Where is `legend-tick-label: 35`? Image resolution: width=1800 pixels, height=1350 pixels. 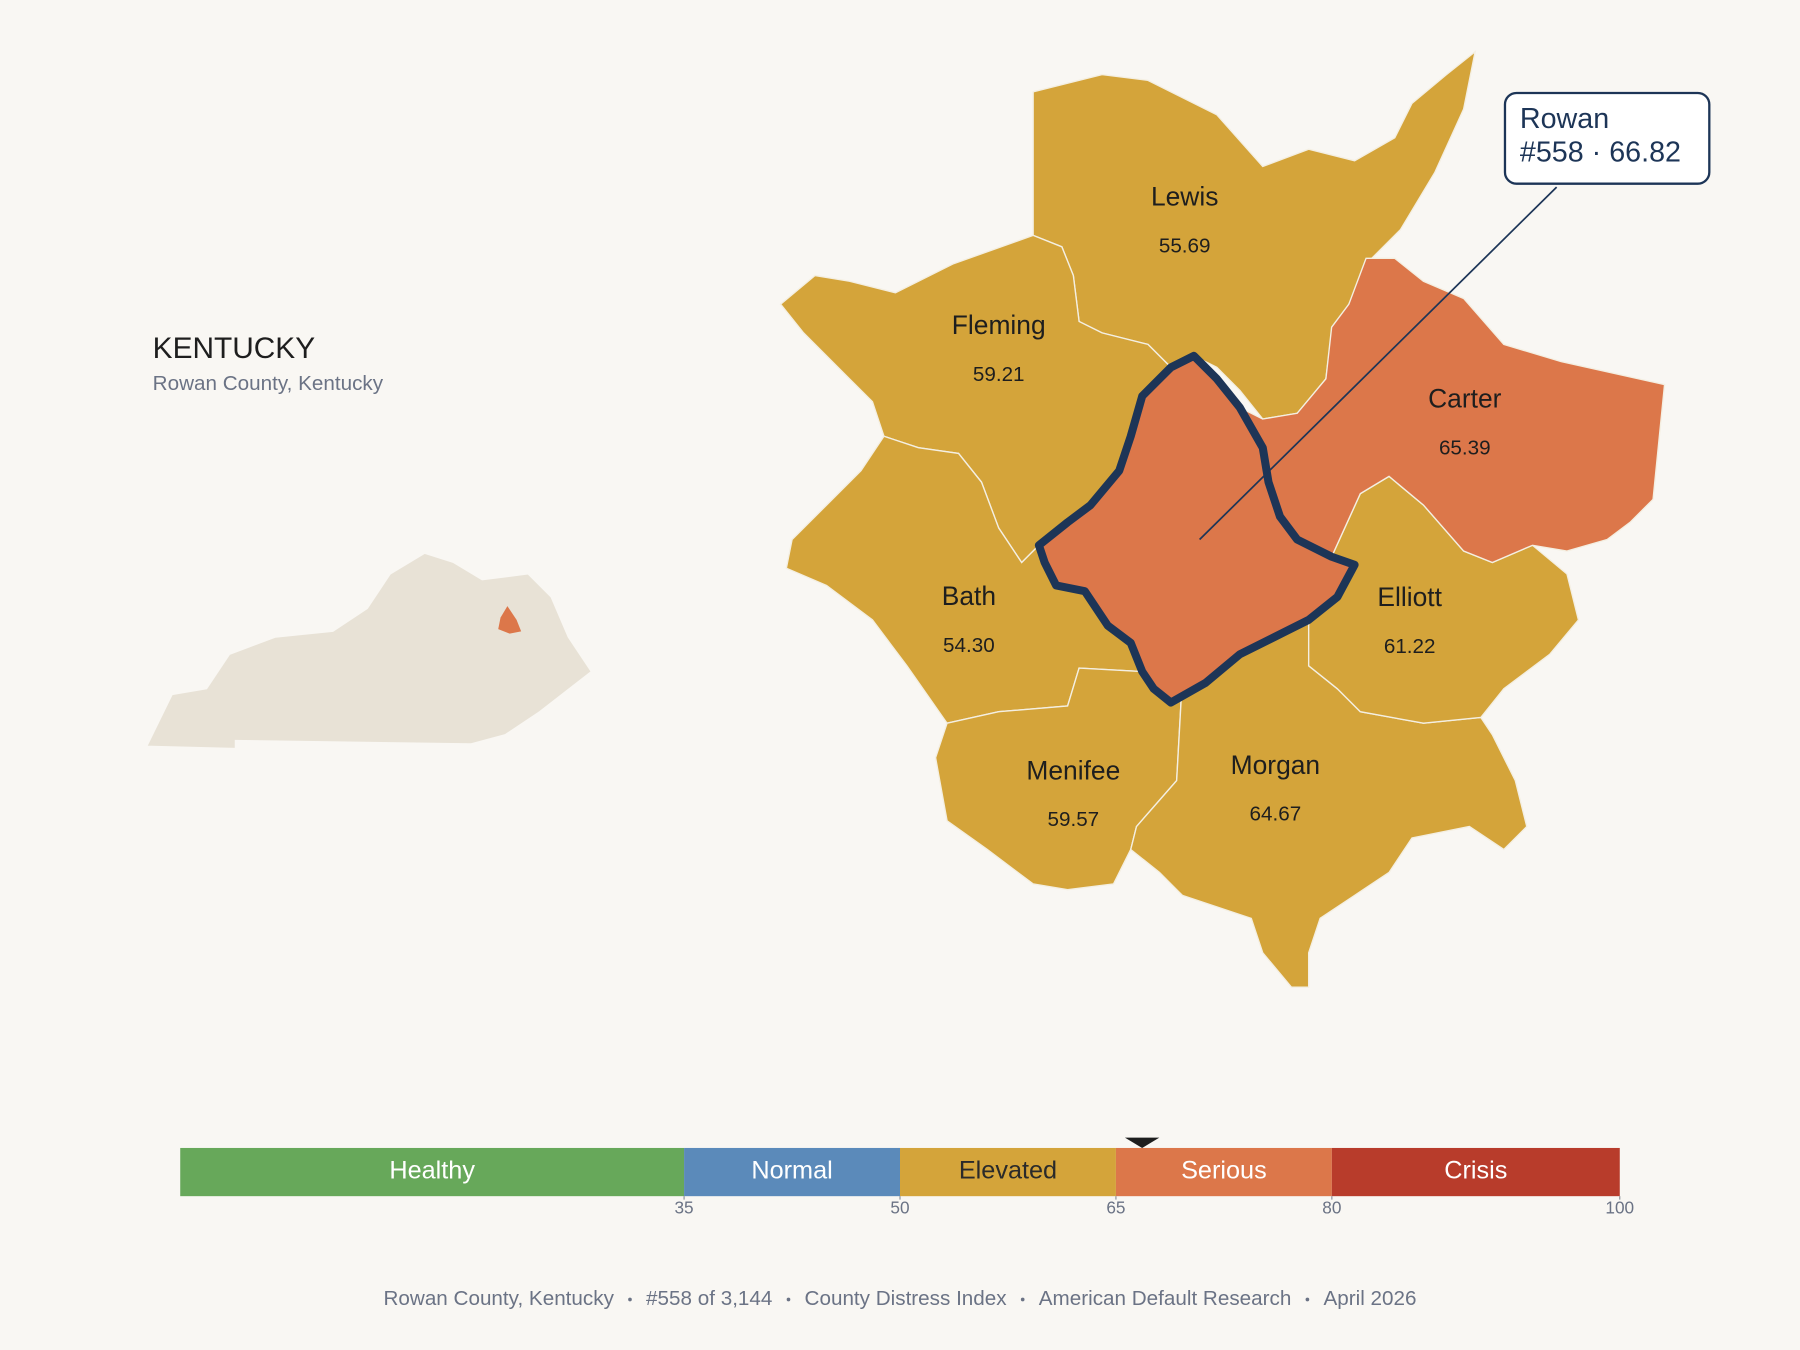
legend-tick-label: 35 is located at coordinates (683, 1207).